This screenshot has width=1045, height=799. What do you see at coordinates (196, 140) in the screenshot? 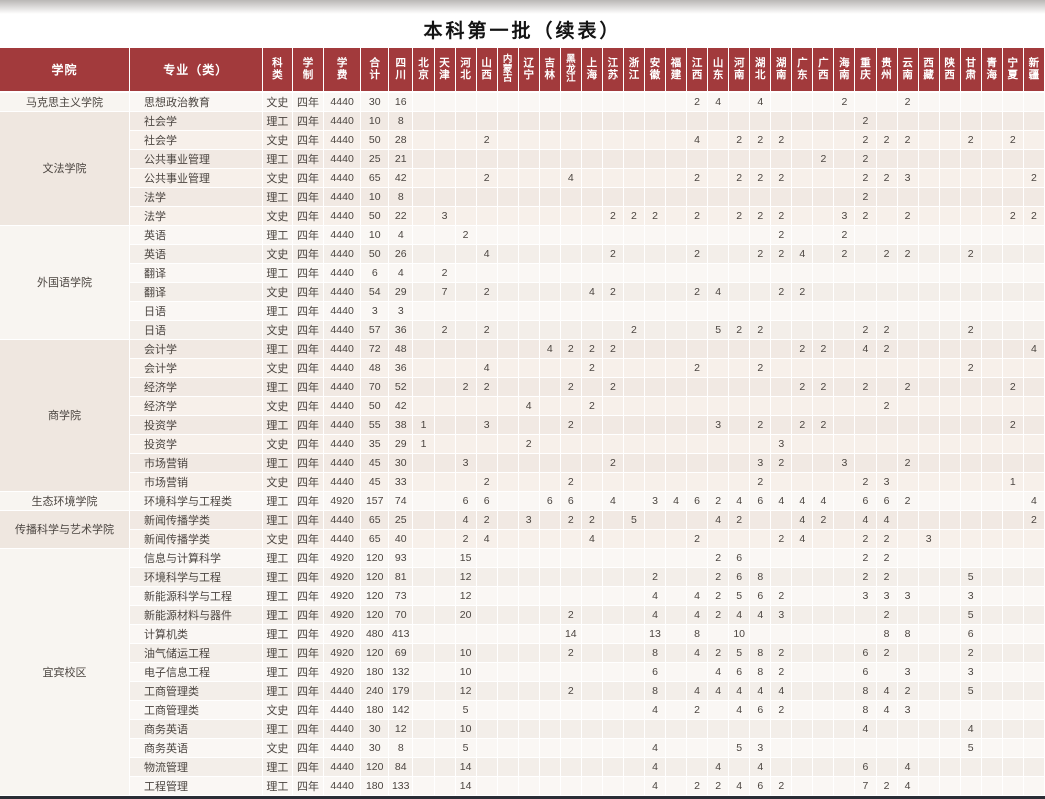
I see `major-cell: 社会学` at bounding box center [196, 140].